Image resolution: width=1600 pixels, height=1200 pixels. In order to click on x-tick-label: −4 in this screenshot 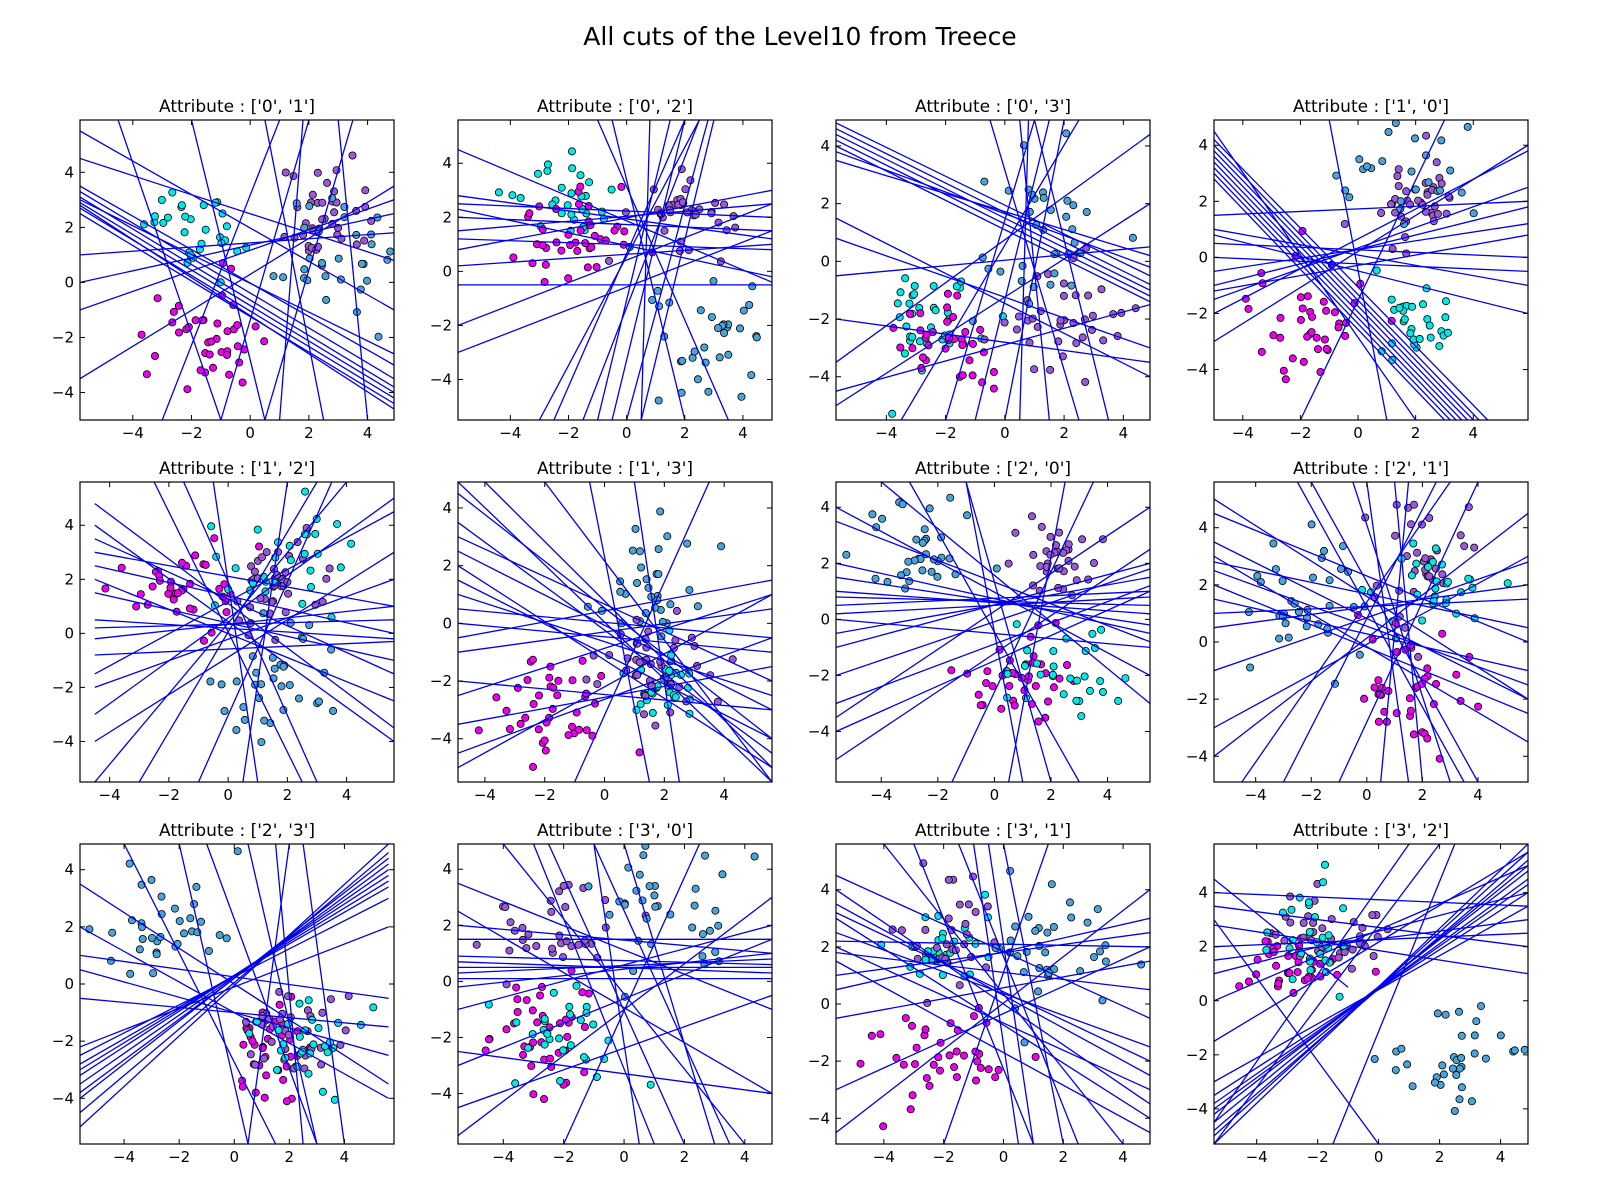, I will do `click(124, 1157)`.